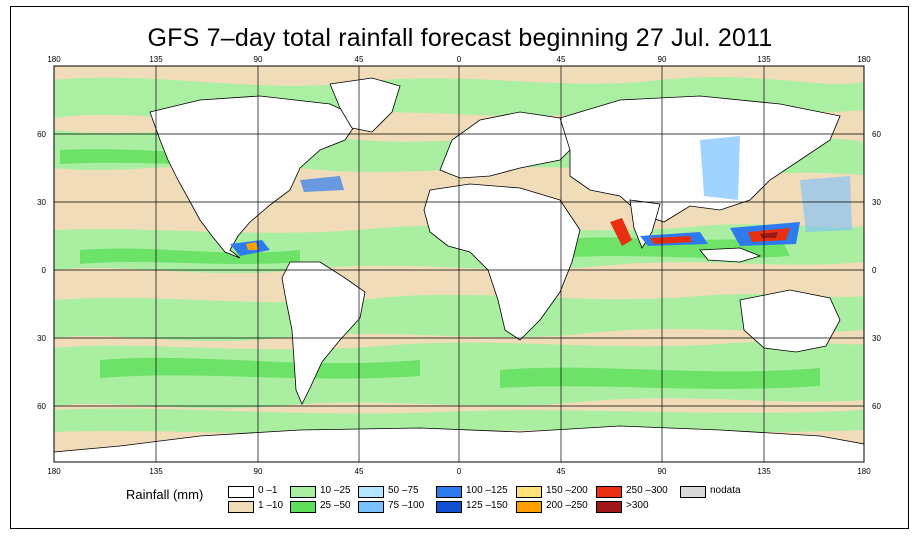 Image resolution: width=920 pixels, height=539 pixels. What do you see at coordinates (502, 262) in the screenshot?
I see `africa` at bounding box center [502, 262].